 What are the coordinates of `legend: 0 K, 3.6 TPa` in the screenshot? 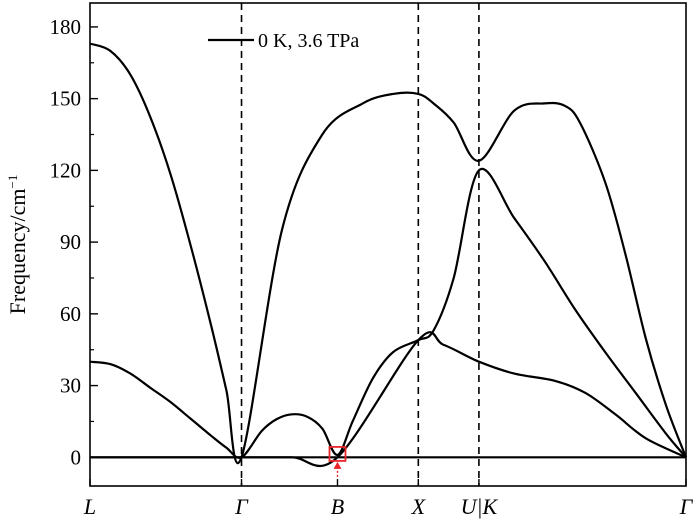 It's located at (283, 41).